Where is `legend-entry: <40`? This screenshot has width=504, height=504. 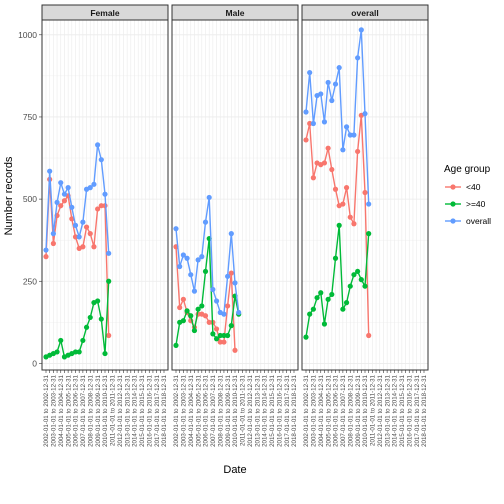 legend-entry: <40 is located at coordinates (463, 187).